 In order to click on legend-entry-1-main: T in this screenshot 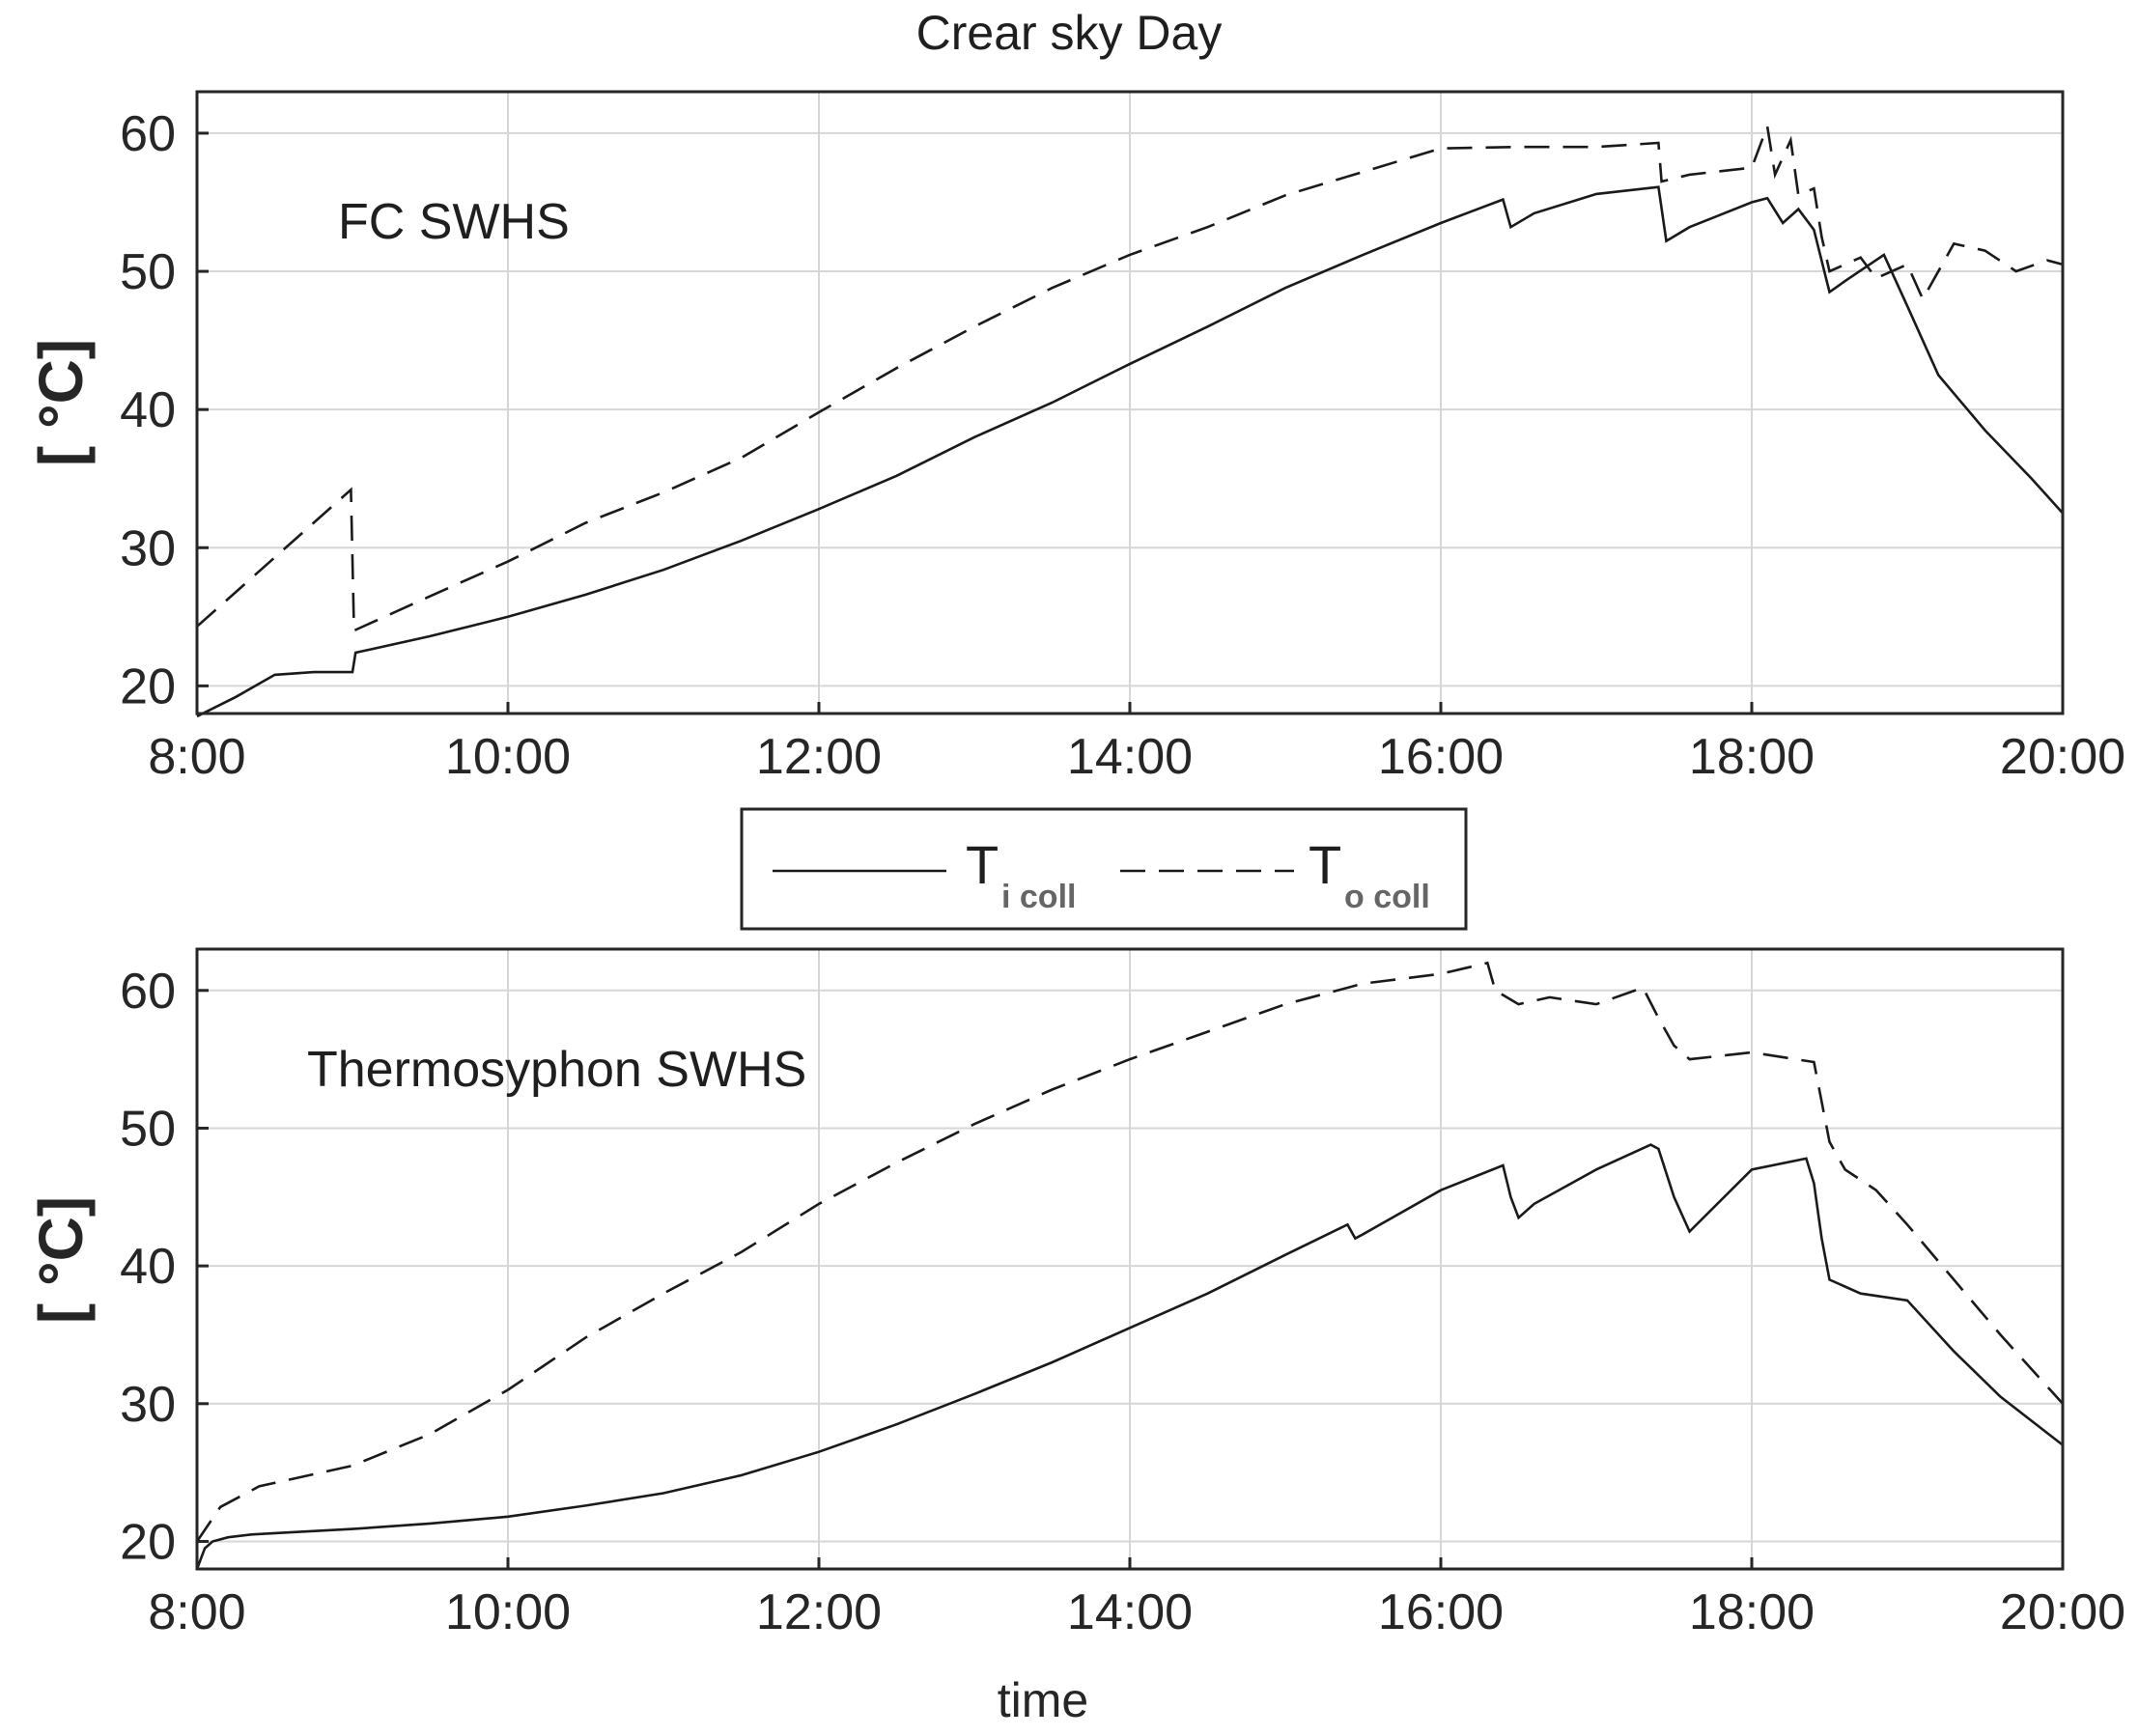, I will do `click(982, 865)`.